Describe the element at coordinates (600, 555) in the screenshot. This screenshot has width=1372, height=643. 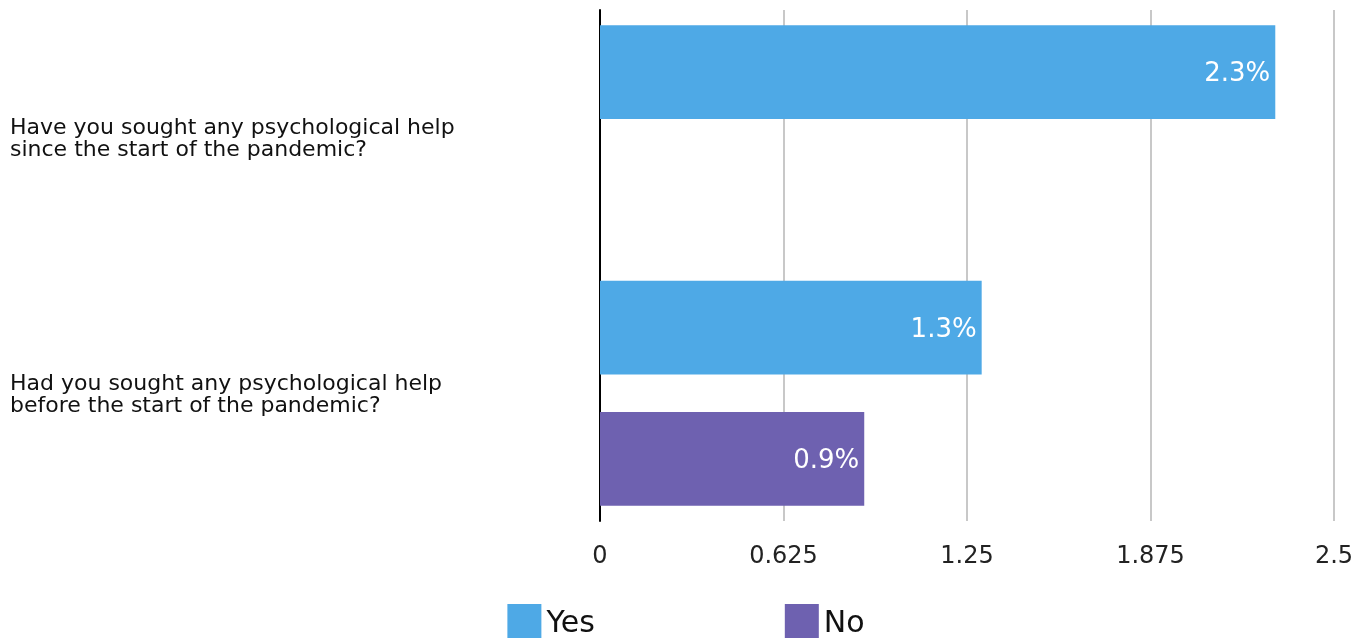
I see `x-tick-label: 0` at that location.